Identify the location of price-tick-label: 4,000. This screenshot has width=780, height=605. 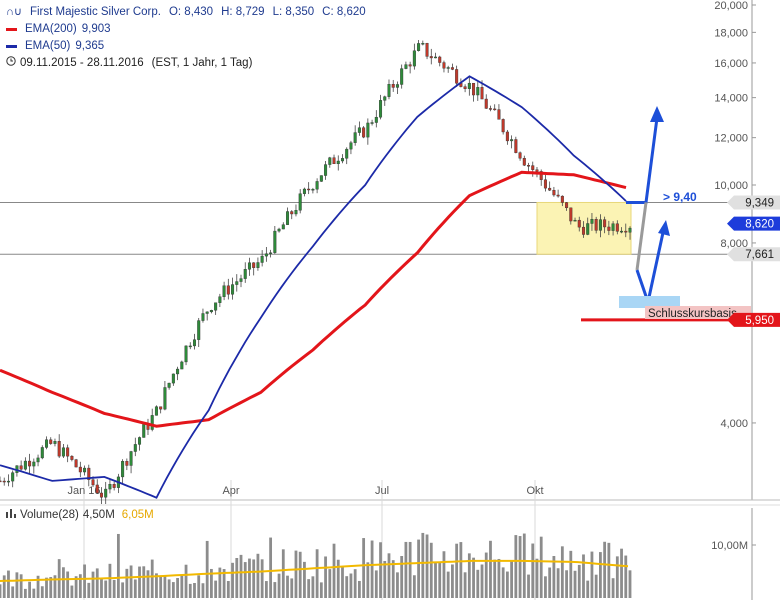
(734, 424).